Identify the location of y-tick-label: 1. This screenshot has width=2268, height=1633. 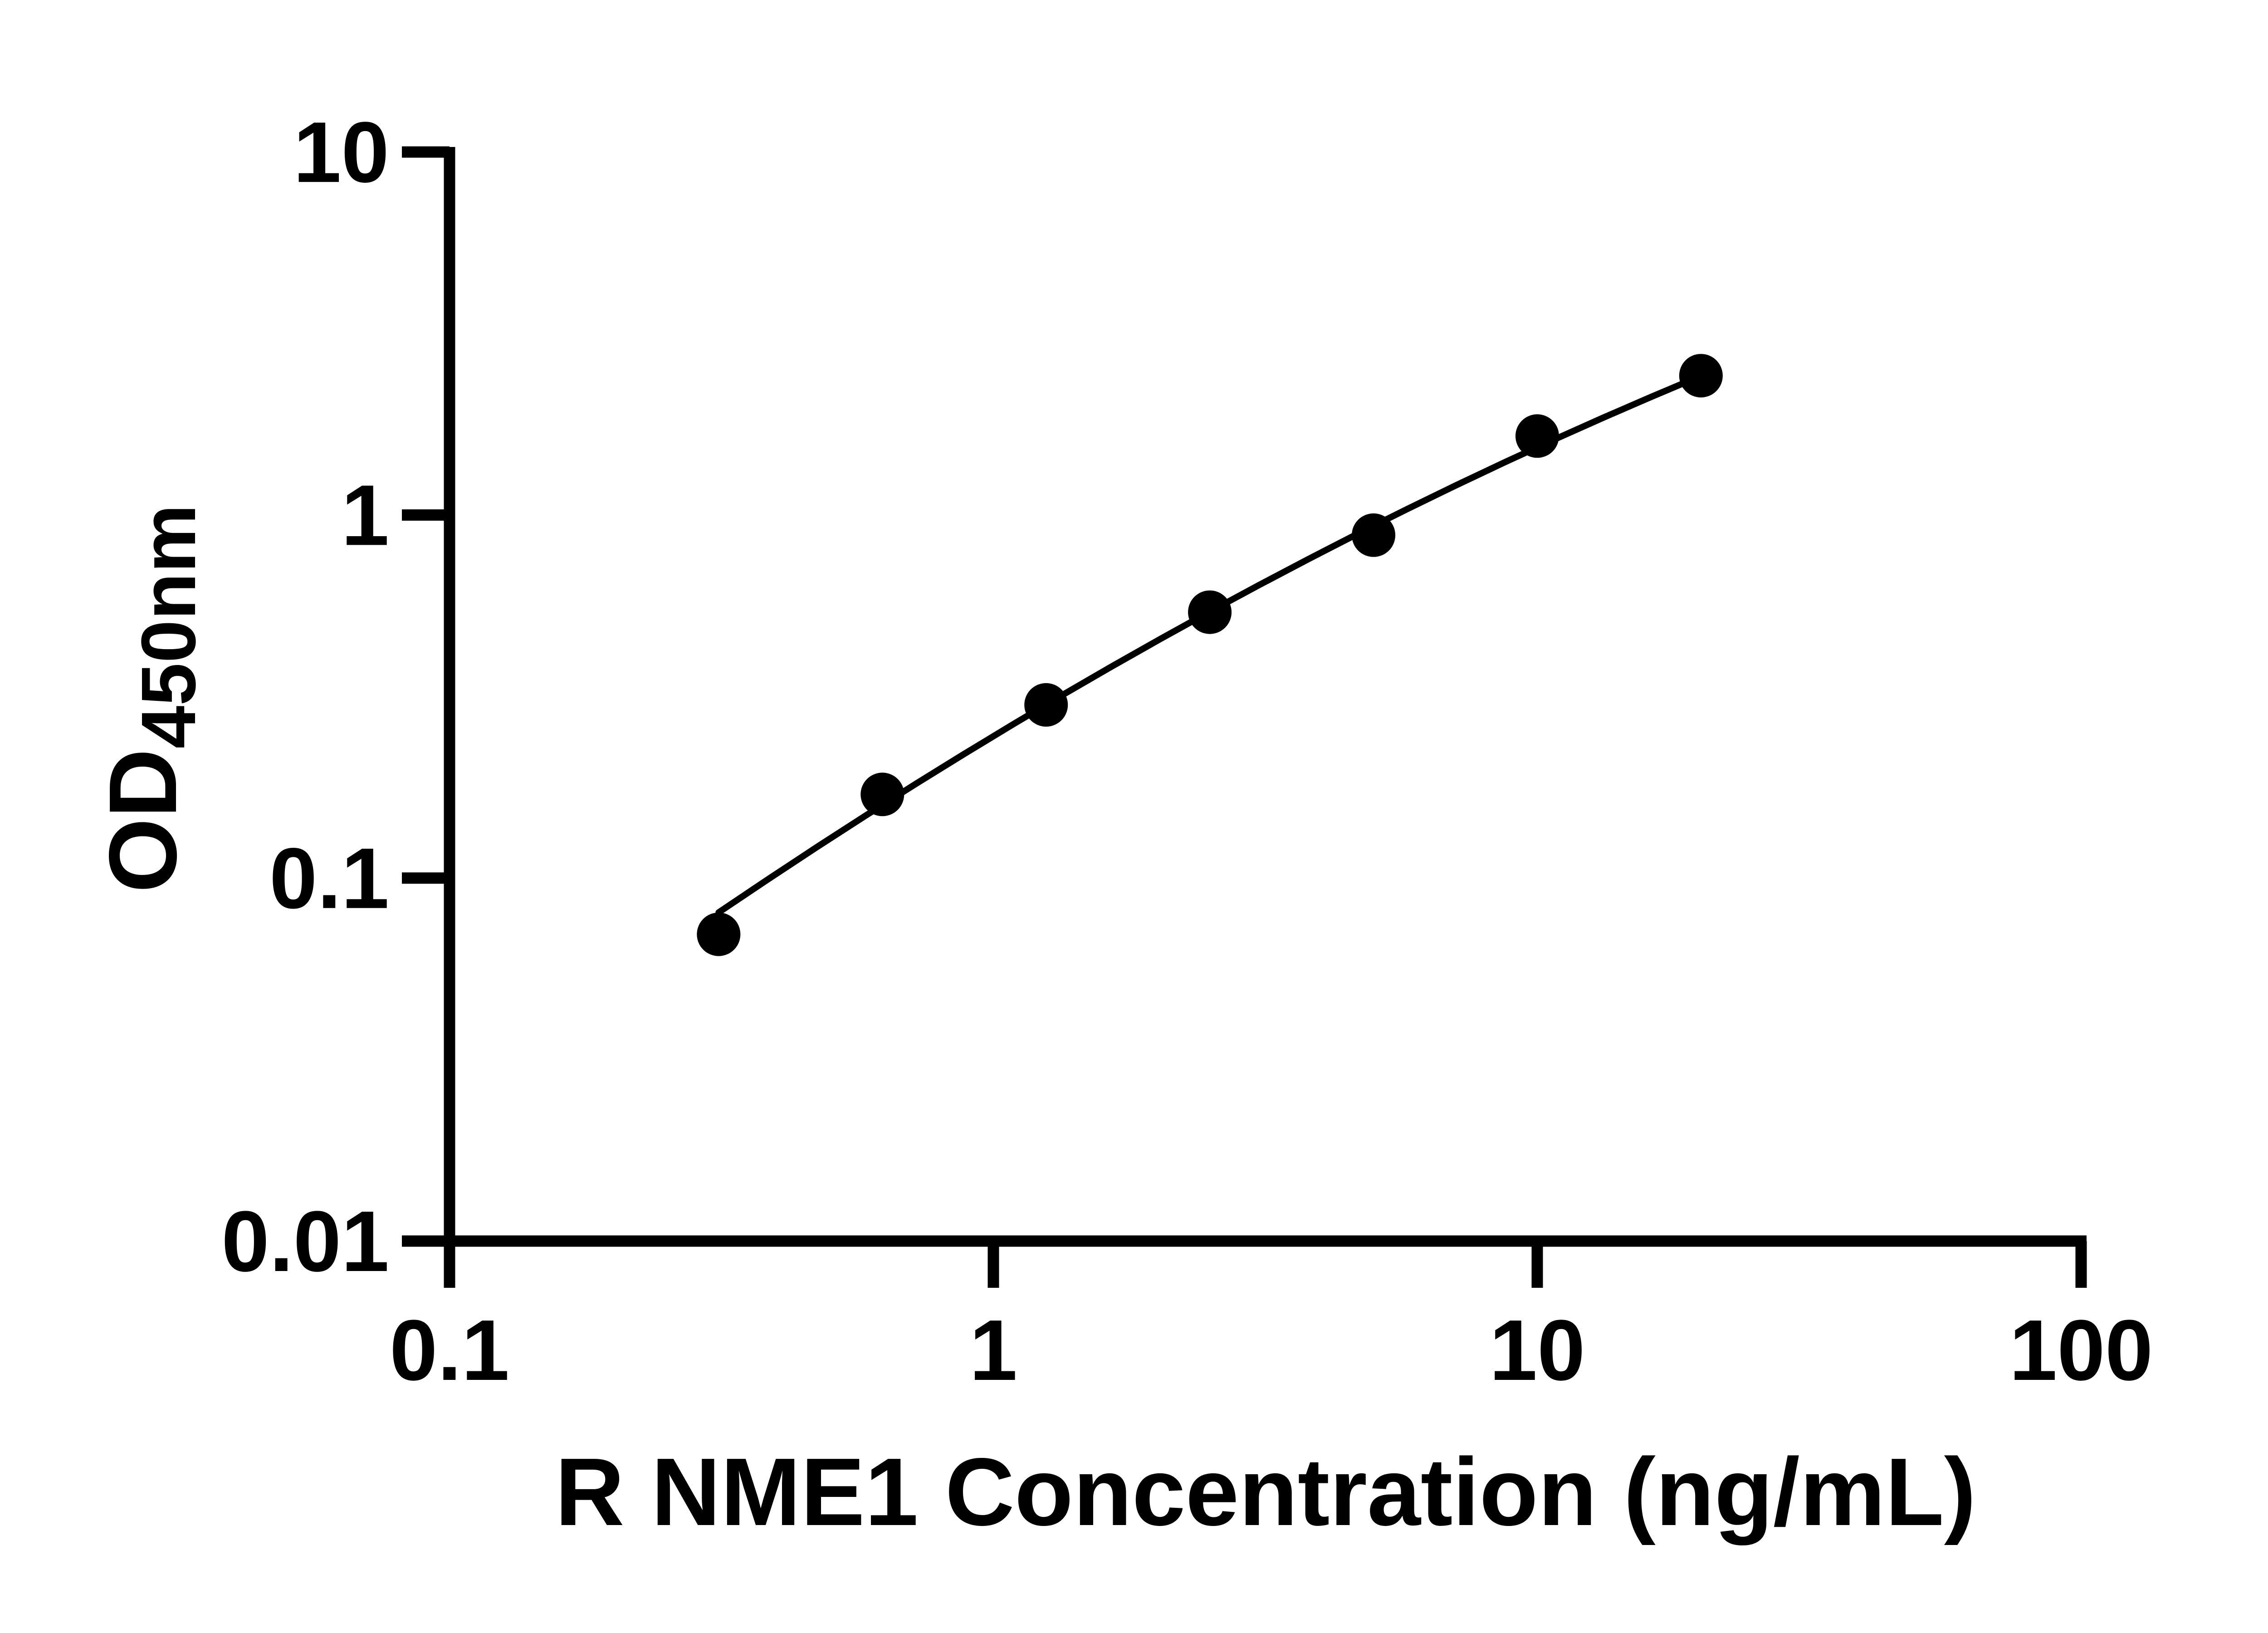
(365, 515).